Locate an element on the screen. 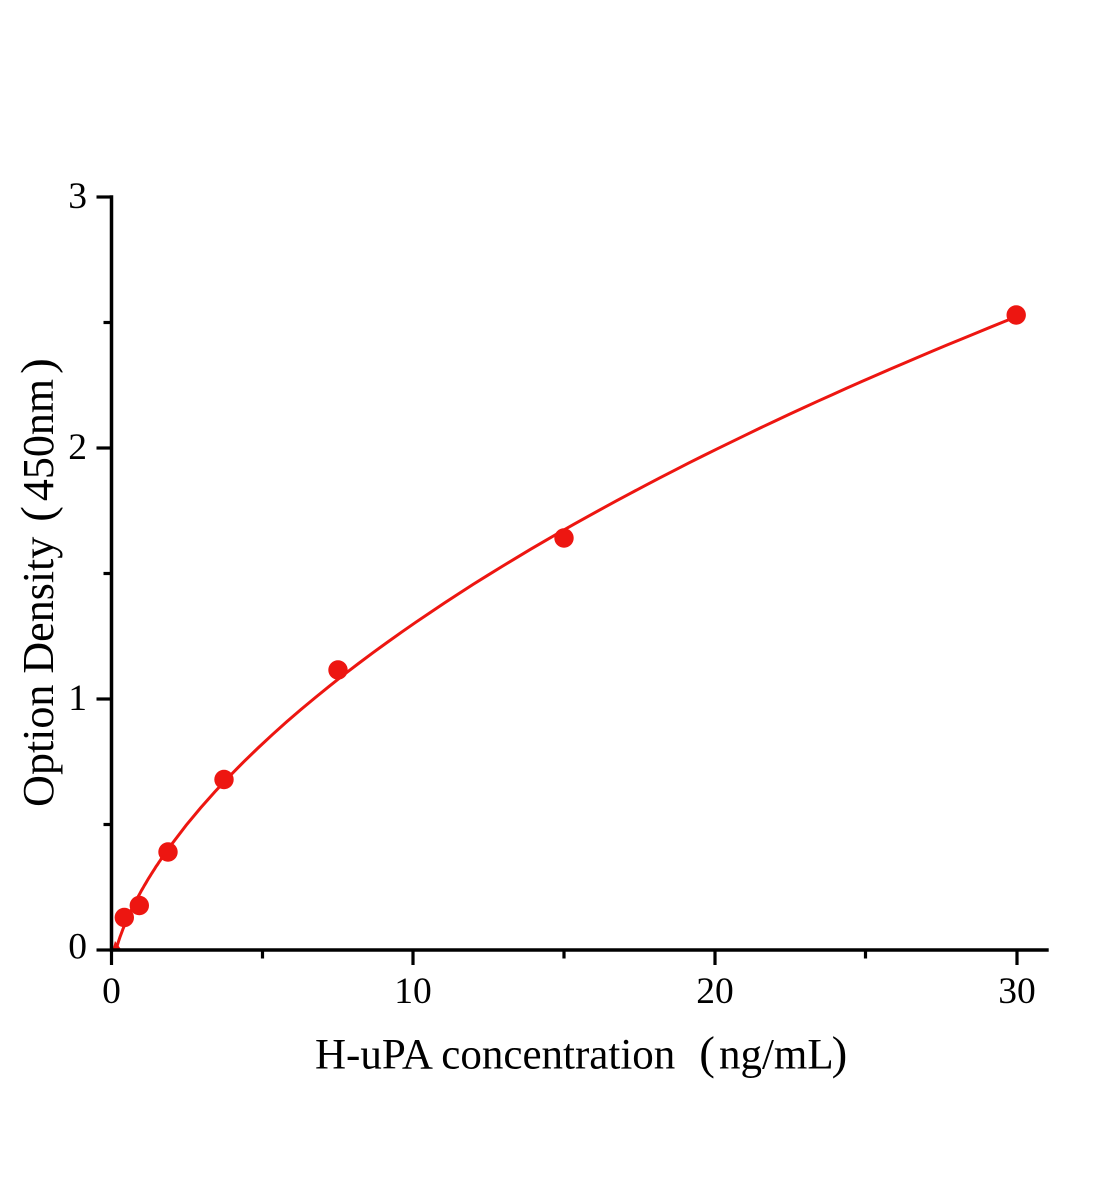  svg-text: 2 is located at coordinates (77, 447).